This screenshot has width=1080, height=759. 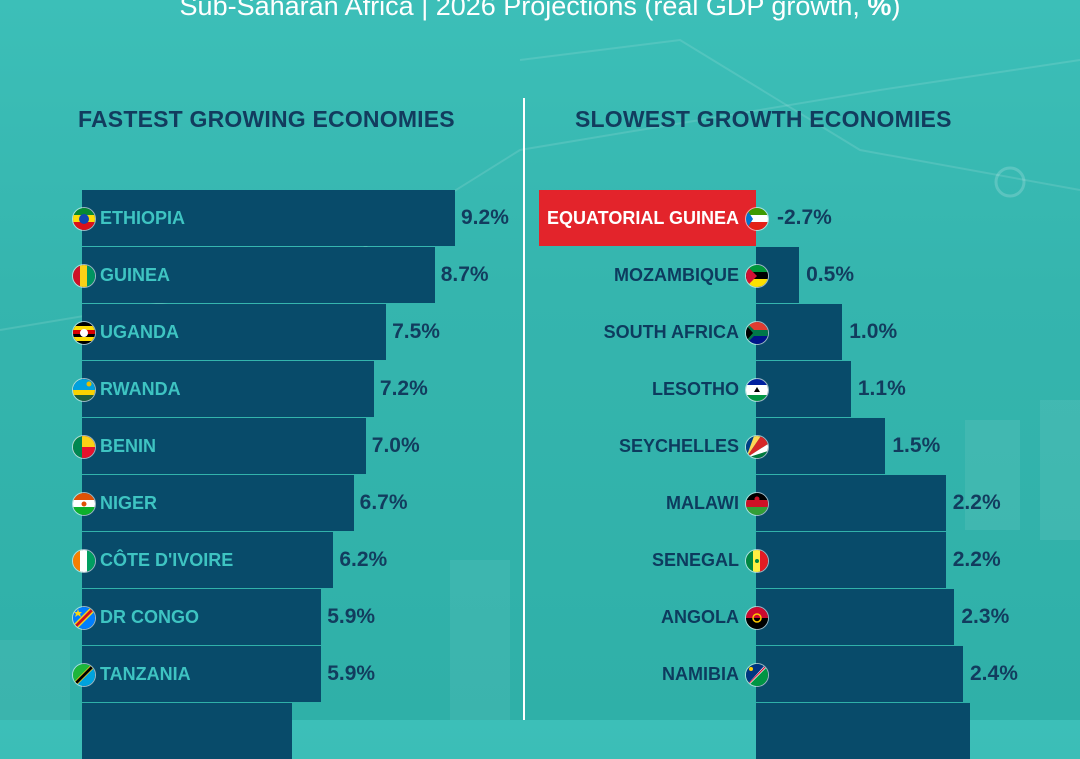 I want to click on bar-label: EQUATORIAL GUINEA, so click(x=642, y=218).